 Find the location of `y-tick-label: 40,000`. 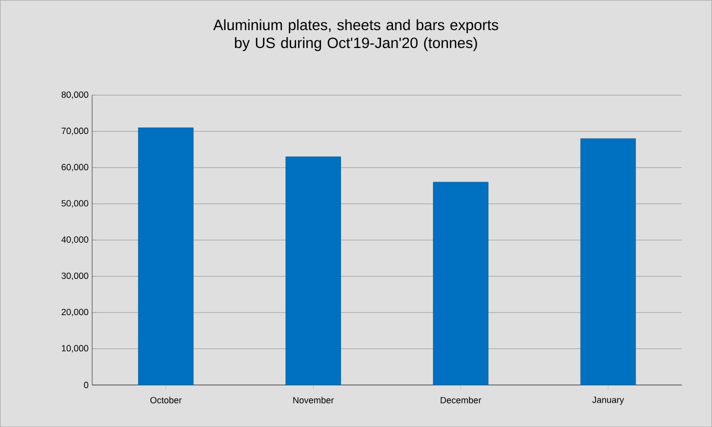

y-tick-label: 40,000 is located at coordinates (74, 240).